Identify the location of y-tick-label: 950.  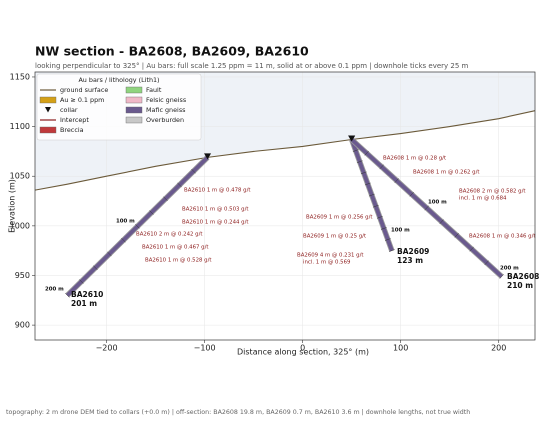
(22, 275).